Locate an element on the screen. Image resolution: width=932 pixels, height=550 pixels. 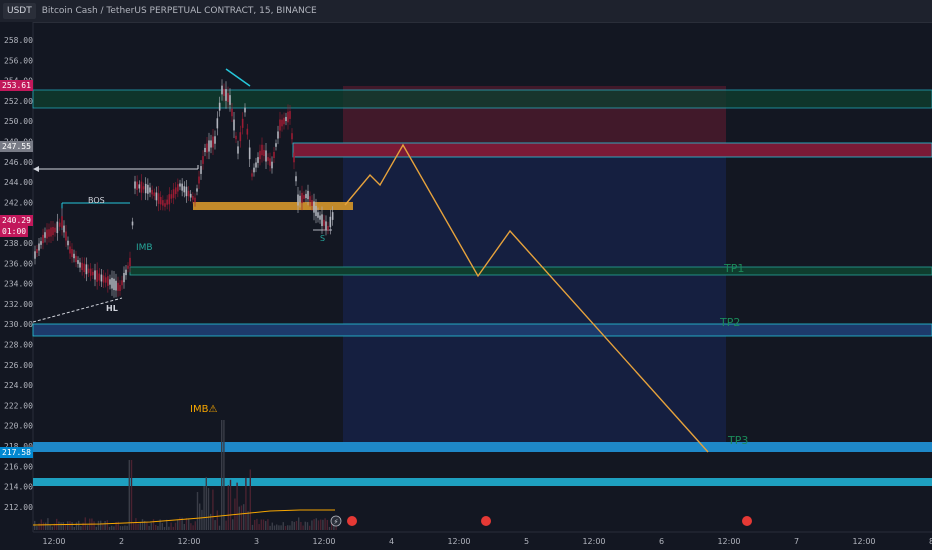
time-tick-label: 12:00 is located at coordinates (458, 541).